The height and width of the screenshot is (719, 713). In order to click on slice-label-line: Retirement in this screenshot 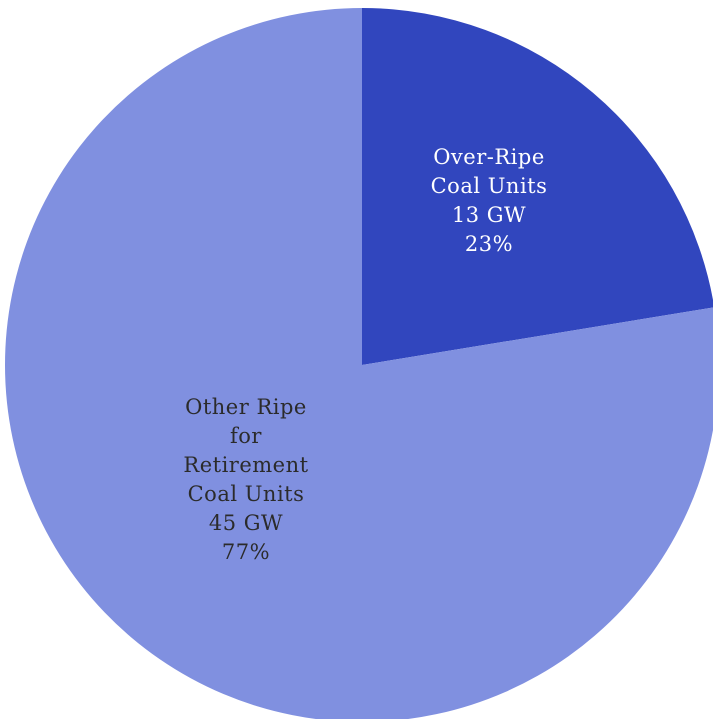, I will do `click(245, 465)`.